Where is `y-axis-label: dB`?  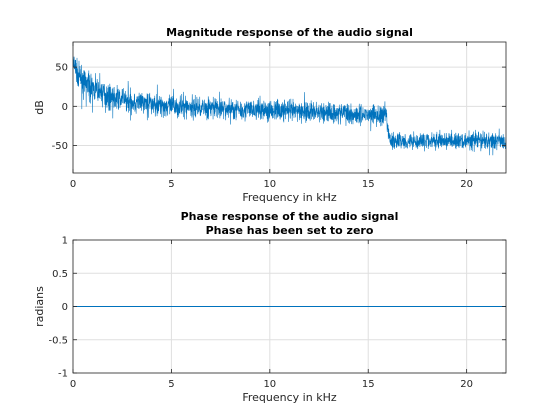 y-axis-label: dB is located at coordinates (39, 107).